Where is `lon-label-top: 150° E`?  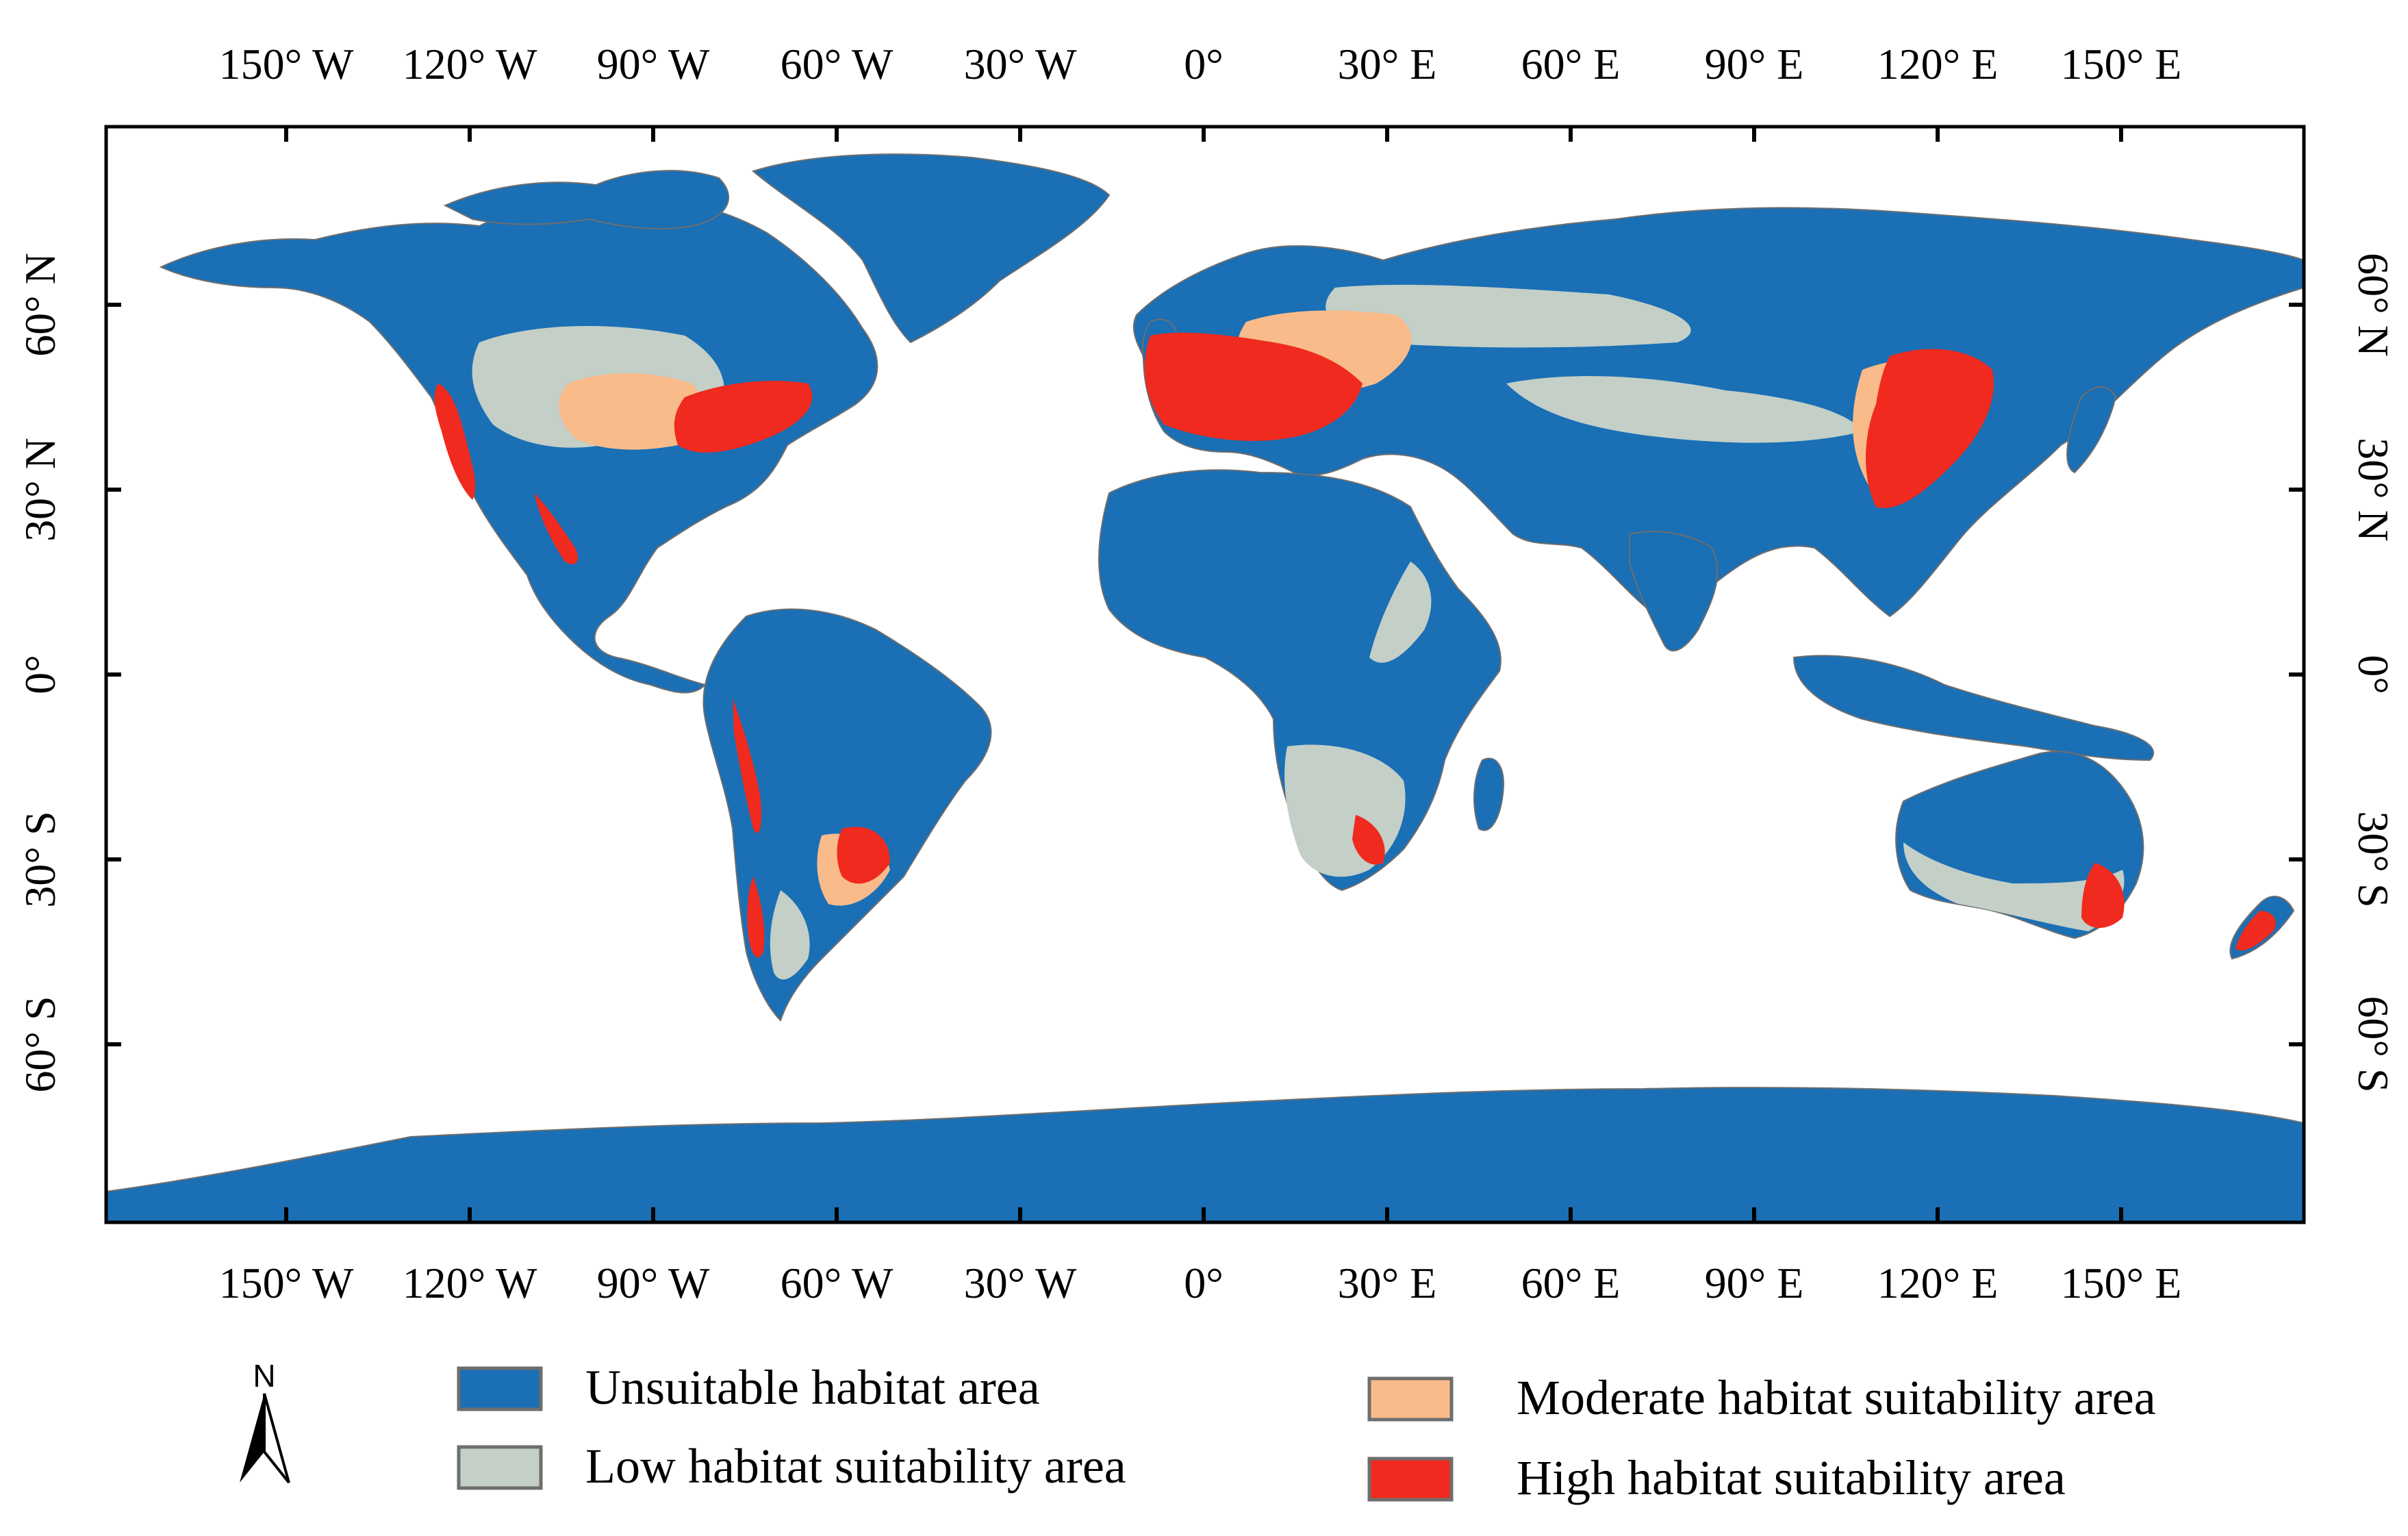 lon-label-top: 150° E is located at coordinates (2121, 64).